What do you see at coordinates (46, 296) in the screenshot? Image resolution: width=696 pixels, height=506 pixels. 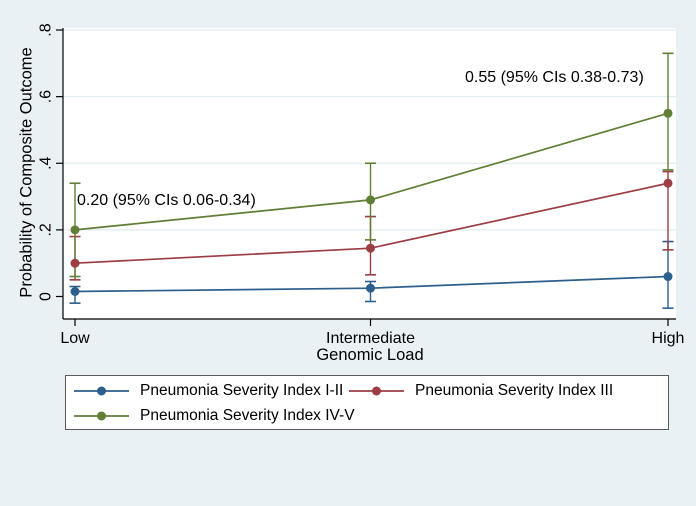 I see `y-tick-label: 0` at bounding box center [46, 296].